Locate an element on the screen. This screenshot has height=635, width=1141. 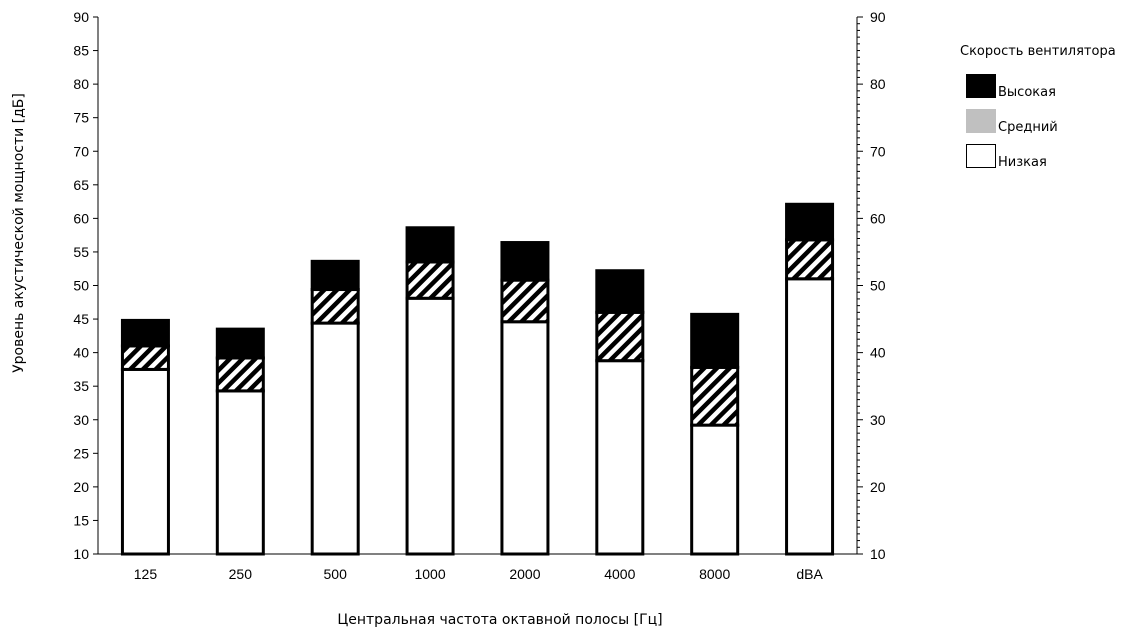
y-tick-label-left: 20 is located at coordinates (81, 487).